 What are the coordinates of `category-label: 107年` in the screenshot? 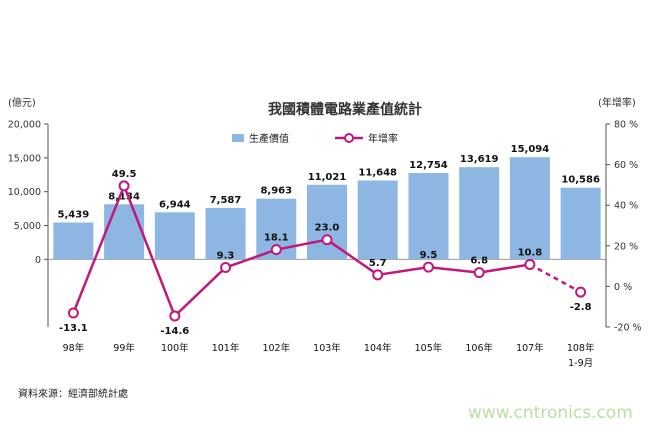 It's located at (530, 348).